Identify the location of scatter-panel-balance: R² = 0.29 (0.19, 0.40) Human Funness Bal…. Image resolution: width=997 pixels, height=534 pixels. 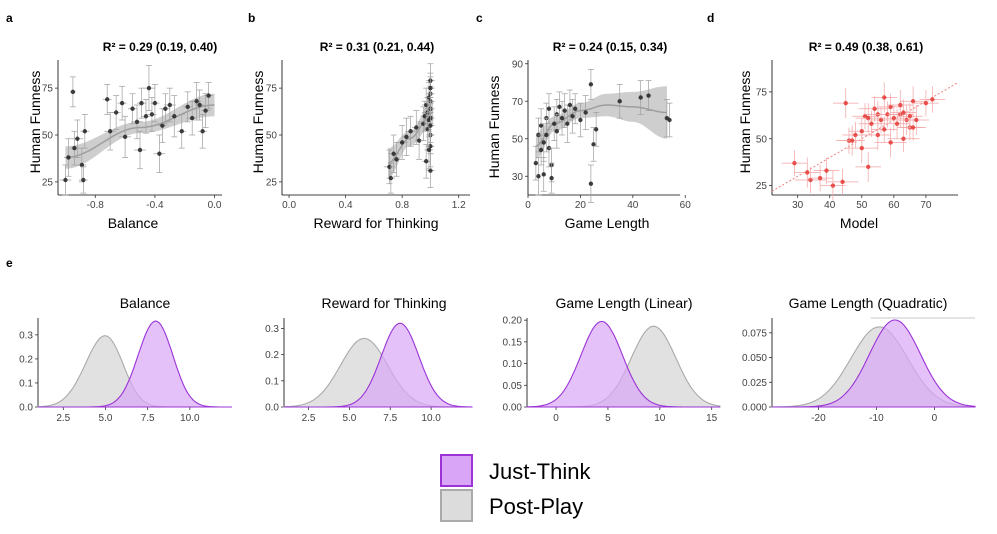
(124, 135).